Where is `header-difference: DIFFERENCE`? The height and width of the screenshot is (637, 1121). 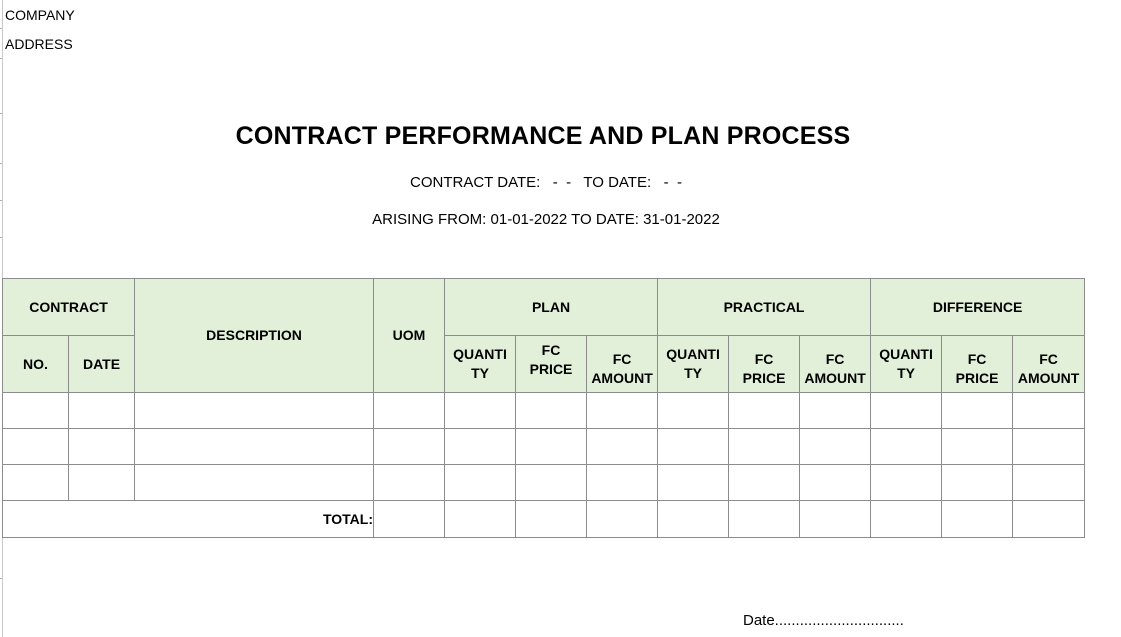
header-difference: DIFFERENCE is located at coordinates (978, 307).